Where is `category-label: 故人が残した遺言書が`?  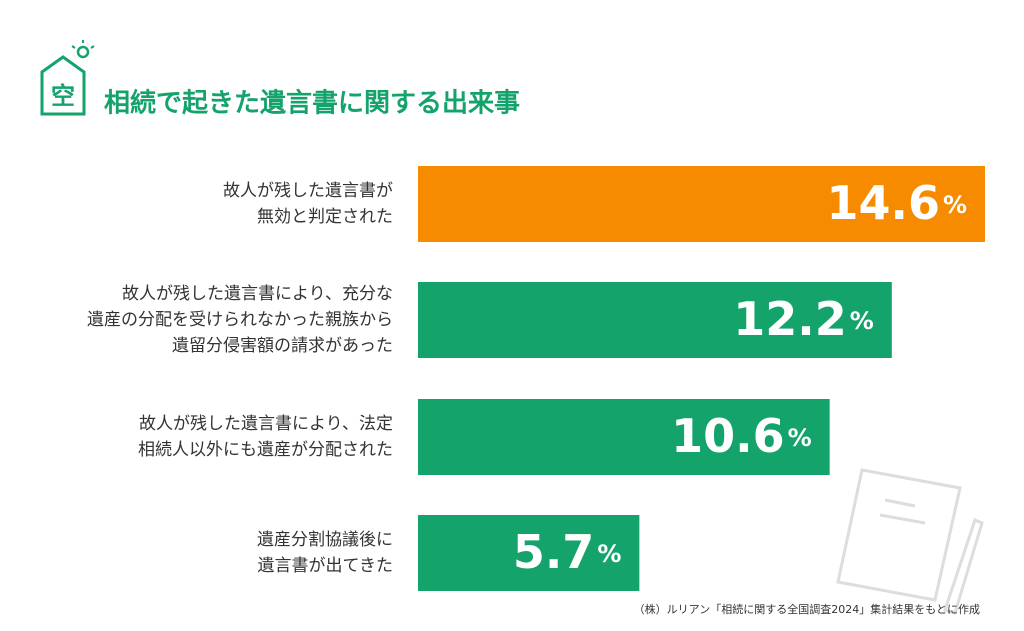
category-label: 故人が残した遺言書が is located at coordinates (308, 191).